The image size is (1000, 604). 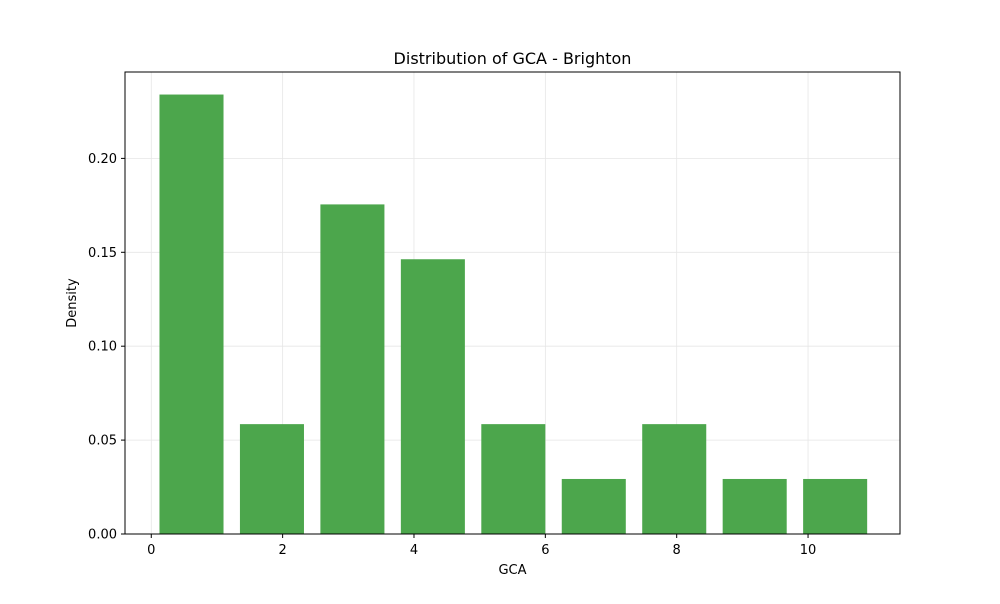 I want to click on x-tick-label: 2, so click(x=282, y=550).